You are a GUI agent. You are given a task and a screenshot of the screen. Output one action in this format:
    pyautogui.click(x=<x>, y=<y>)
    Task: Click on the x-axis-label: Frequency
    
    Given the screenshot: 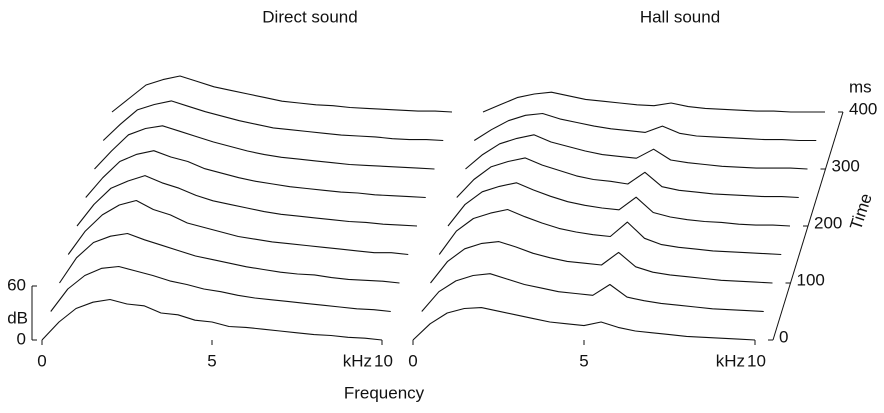 What is the action you would take?
    pyautogui.click(x=384, y=392)
    